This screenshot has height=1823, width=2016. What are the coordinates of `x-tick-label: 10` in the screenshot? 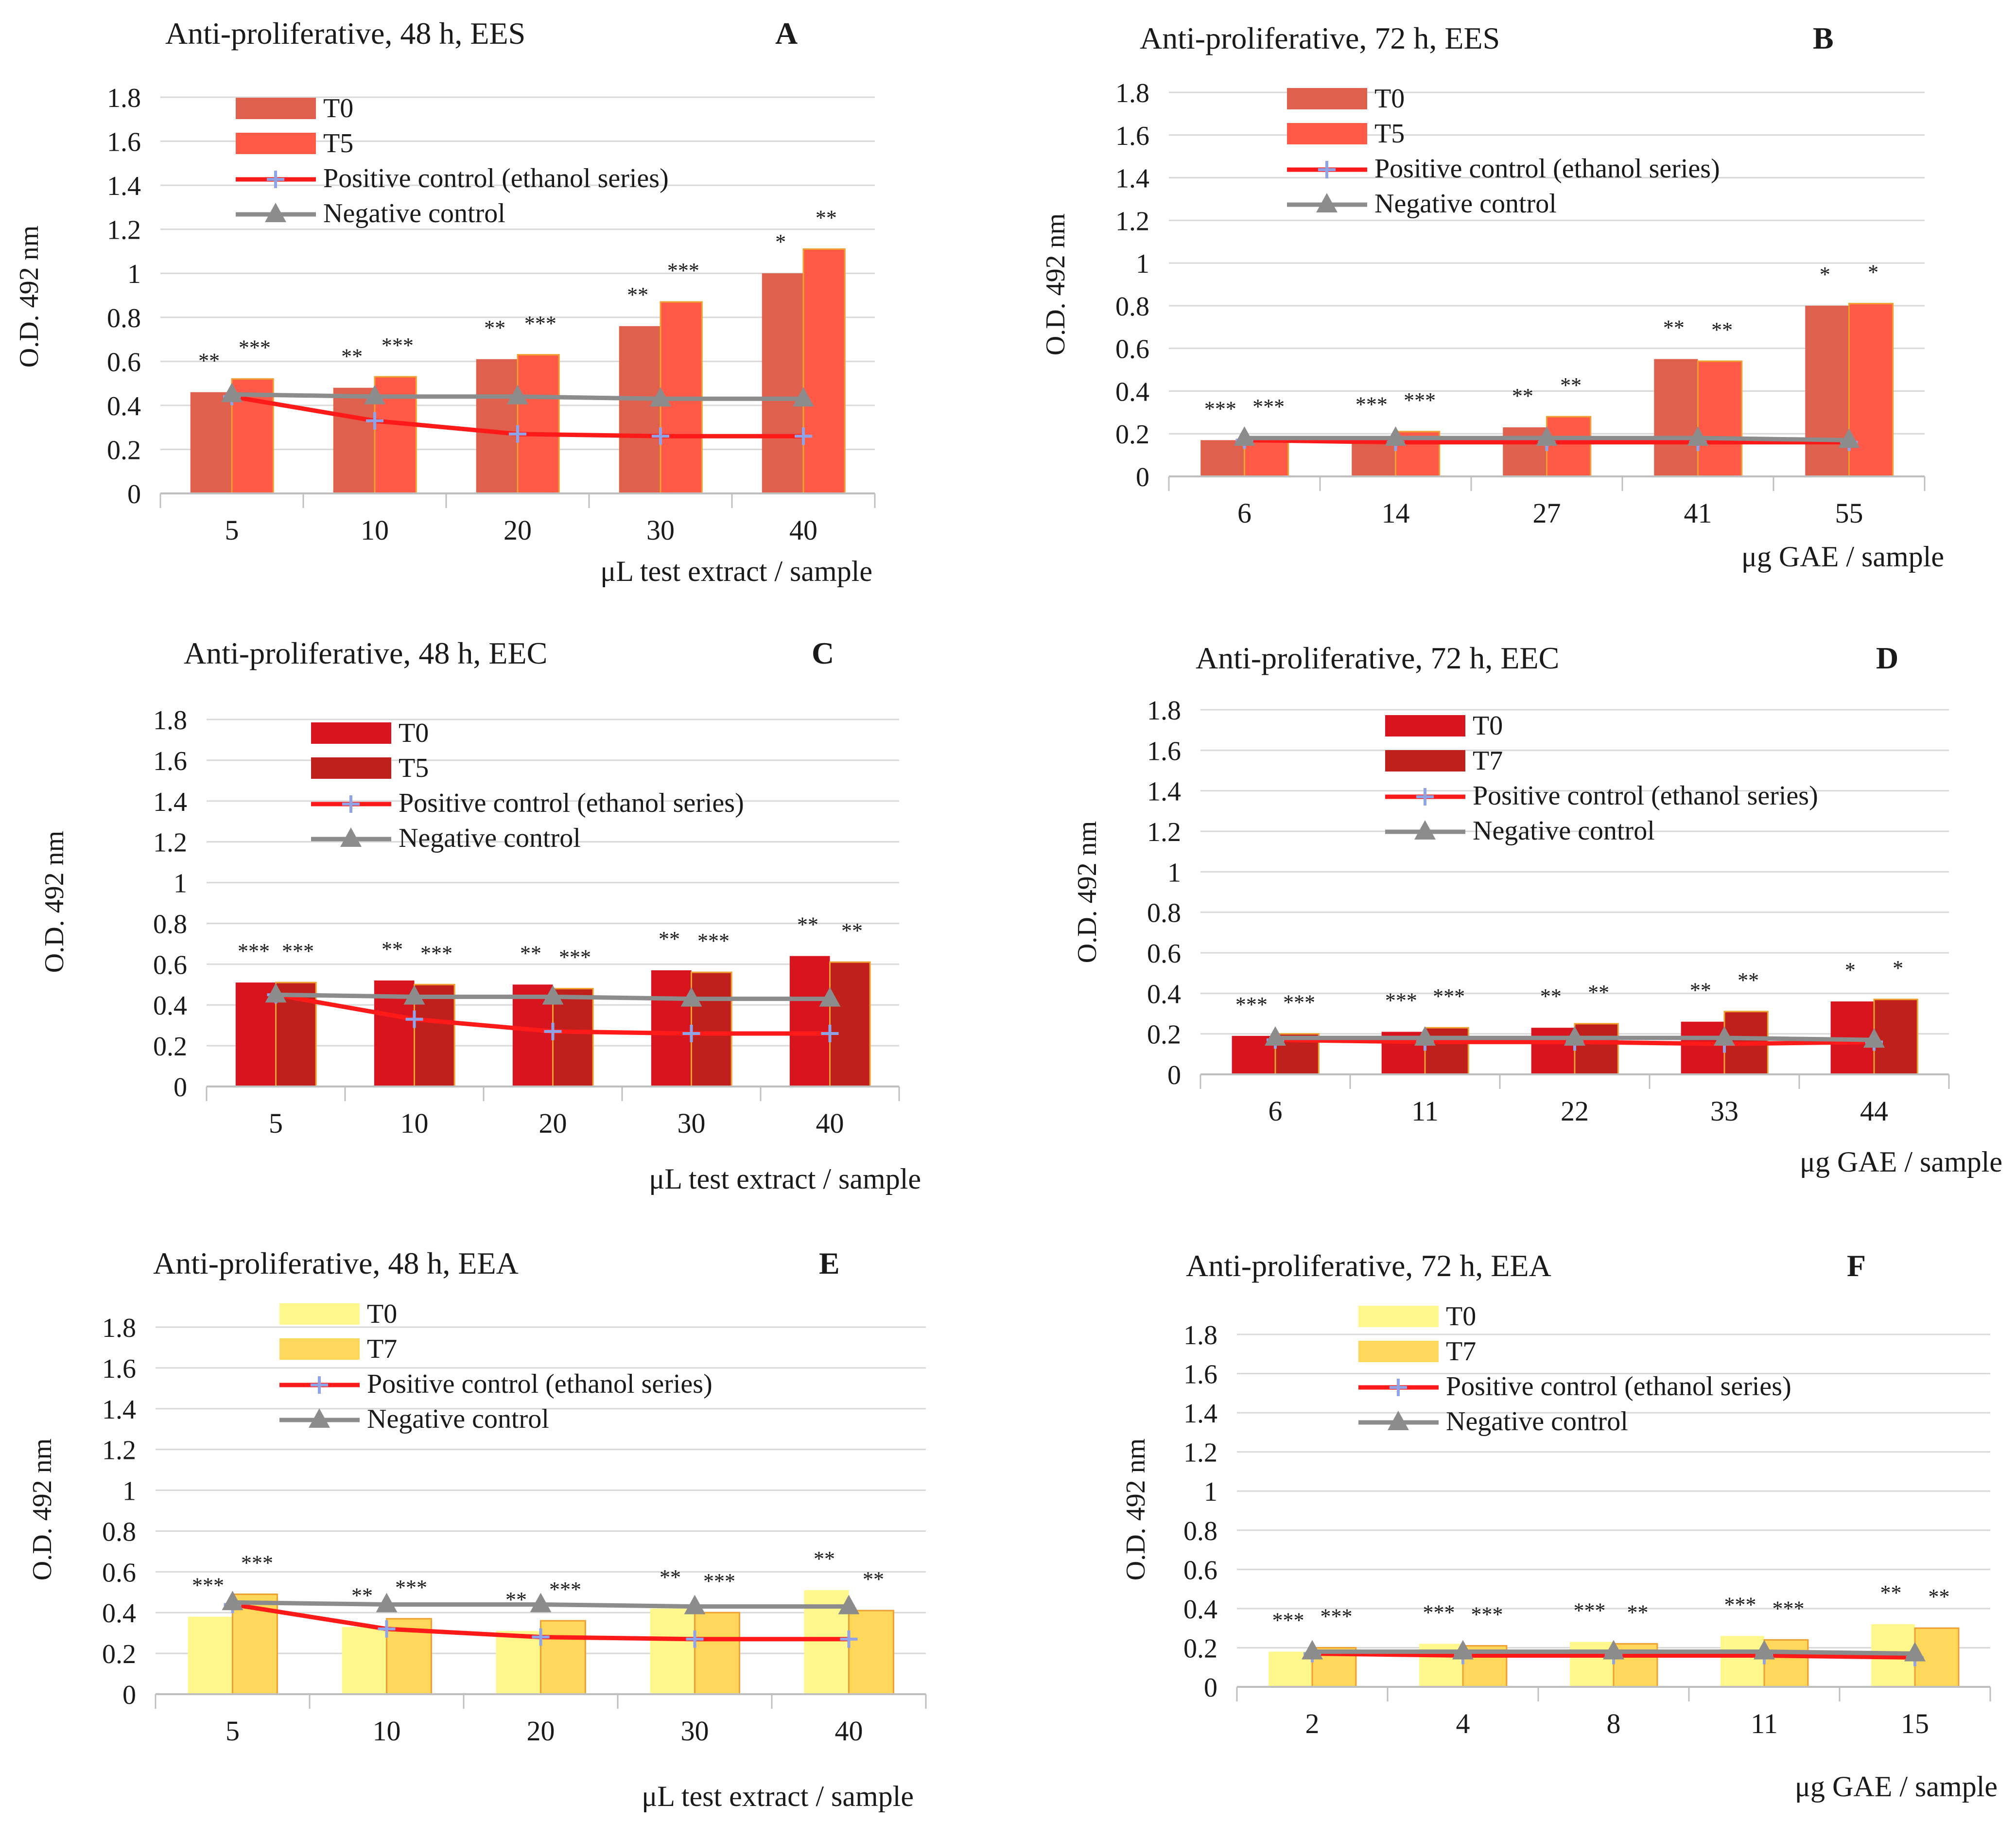 It's located at (414, 1123).